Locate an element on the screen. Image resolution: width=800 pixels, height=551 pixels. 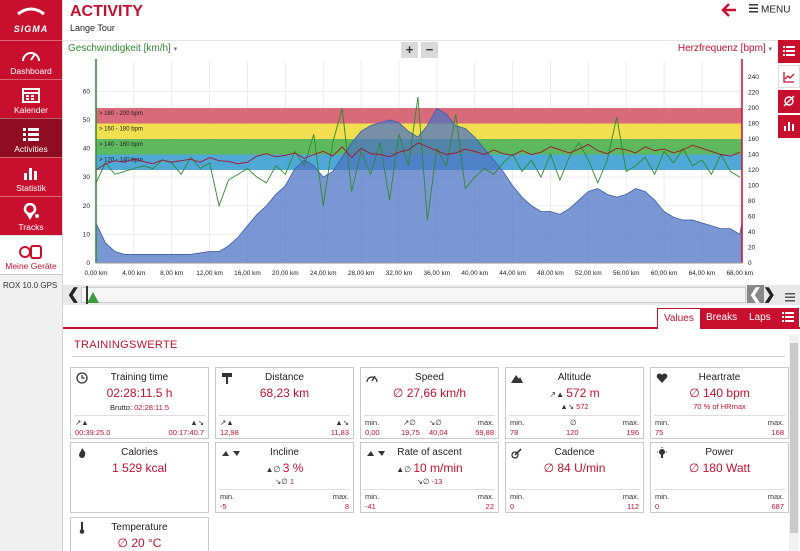
detail-tabs: Values Breaks Laps is located at coordinates (431, 317).